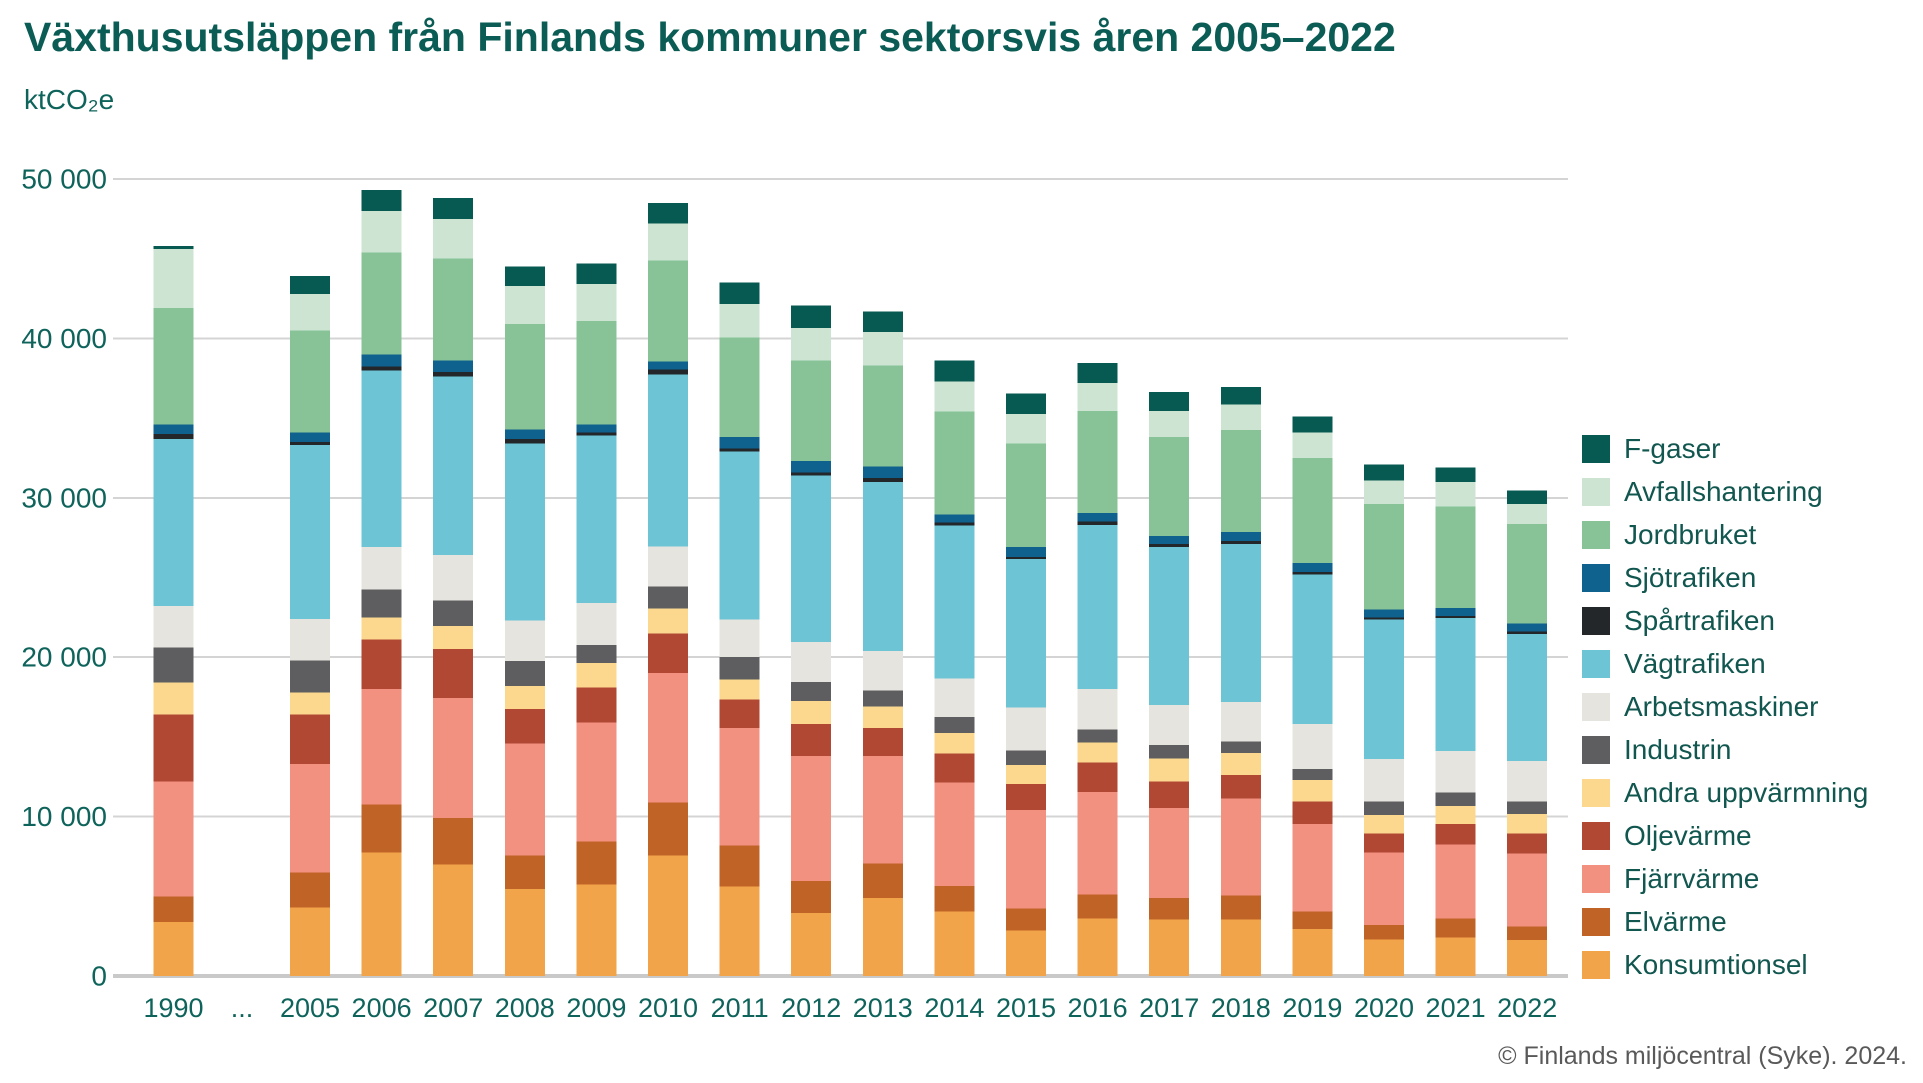 Image resolution: width=1923 pixels, height=1083 pixels. Describe the element at coordinates (310, 639) in the screenshot. I see `bar-segment-2005-arbetsmaskiner` at that location.